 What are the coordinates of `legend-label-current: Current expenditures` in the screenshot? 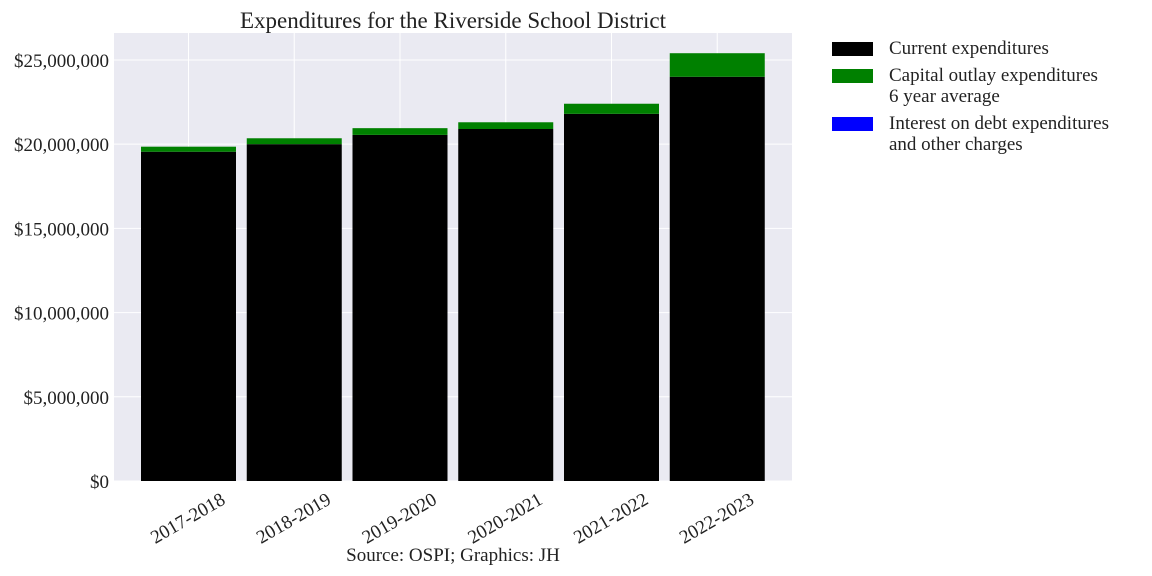 It's located at (969, 48).